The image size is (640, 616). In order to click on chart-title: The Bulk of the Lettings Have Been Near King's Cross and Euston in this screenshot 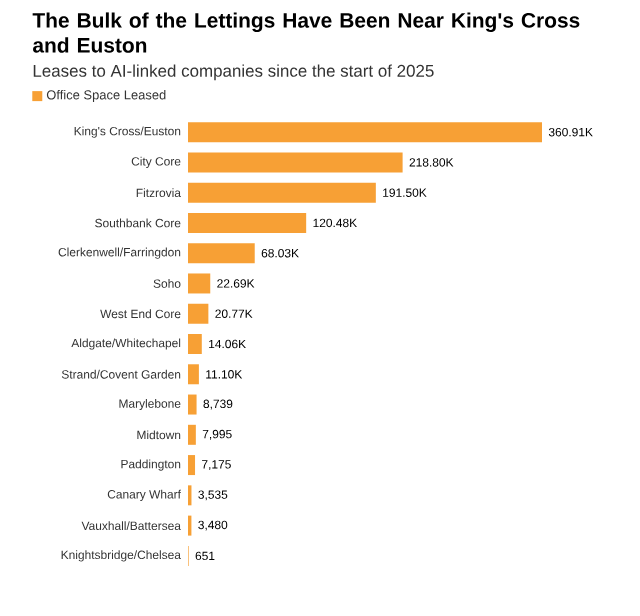, I will do `click(306, 32)`.